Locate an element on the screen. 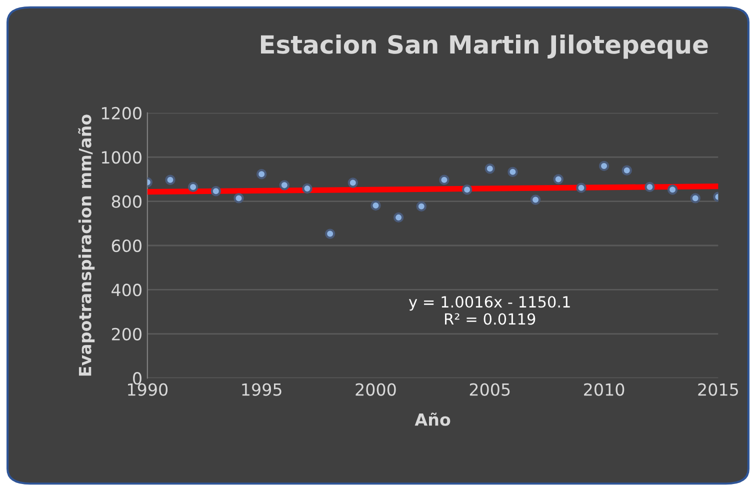 This screenshot has height=491, width=756. x-tick-label: 1990 is located at coordinates (148, 389).